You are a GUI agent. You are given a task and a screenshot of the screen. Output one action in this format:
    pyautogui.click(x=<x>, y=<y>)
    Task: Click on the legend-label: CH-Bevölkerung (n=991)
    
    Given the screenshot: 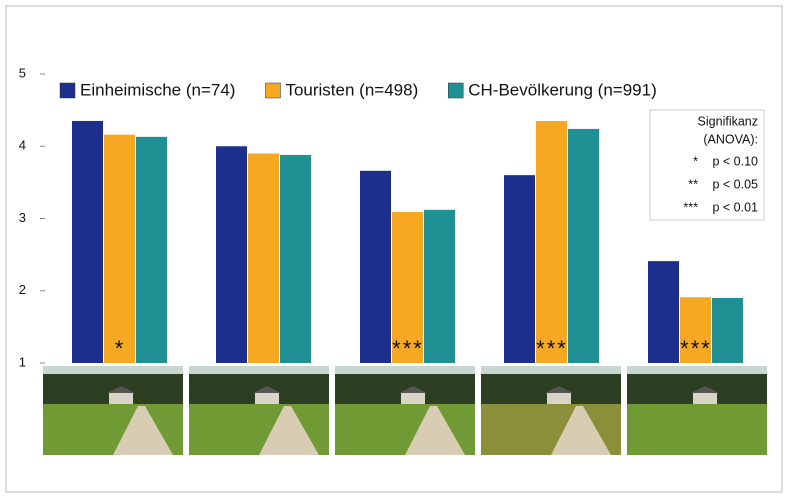 What is the action you would take?
    pyautogui.click(x=562, y=89)
    